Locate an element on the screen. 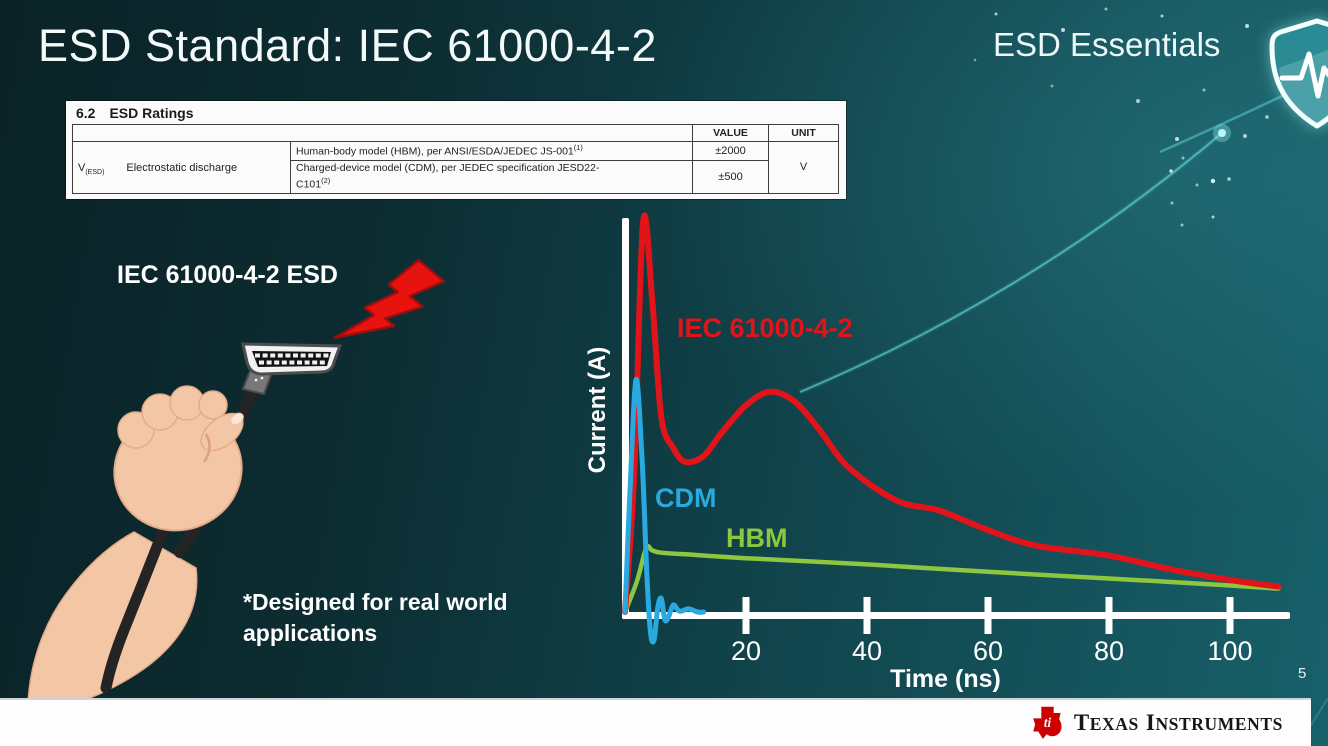 Image resolution: width=1328 pixels, height=746 pixels. parameter-name: Electrostatic discharge is located at coordinates (182, 168).